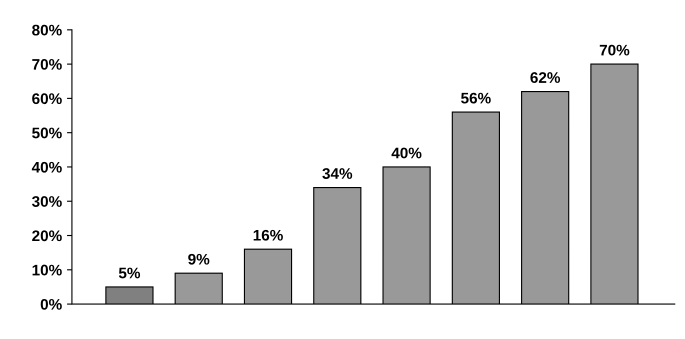  Describe the element at coordinates (407, 153) in the screenshot. I see `data-label: 40%` at that location.